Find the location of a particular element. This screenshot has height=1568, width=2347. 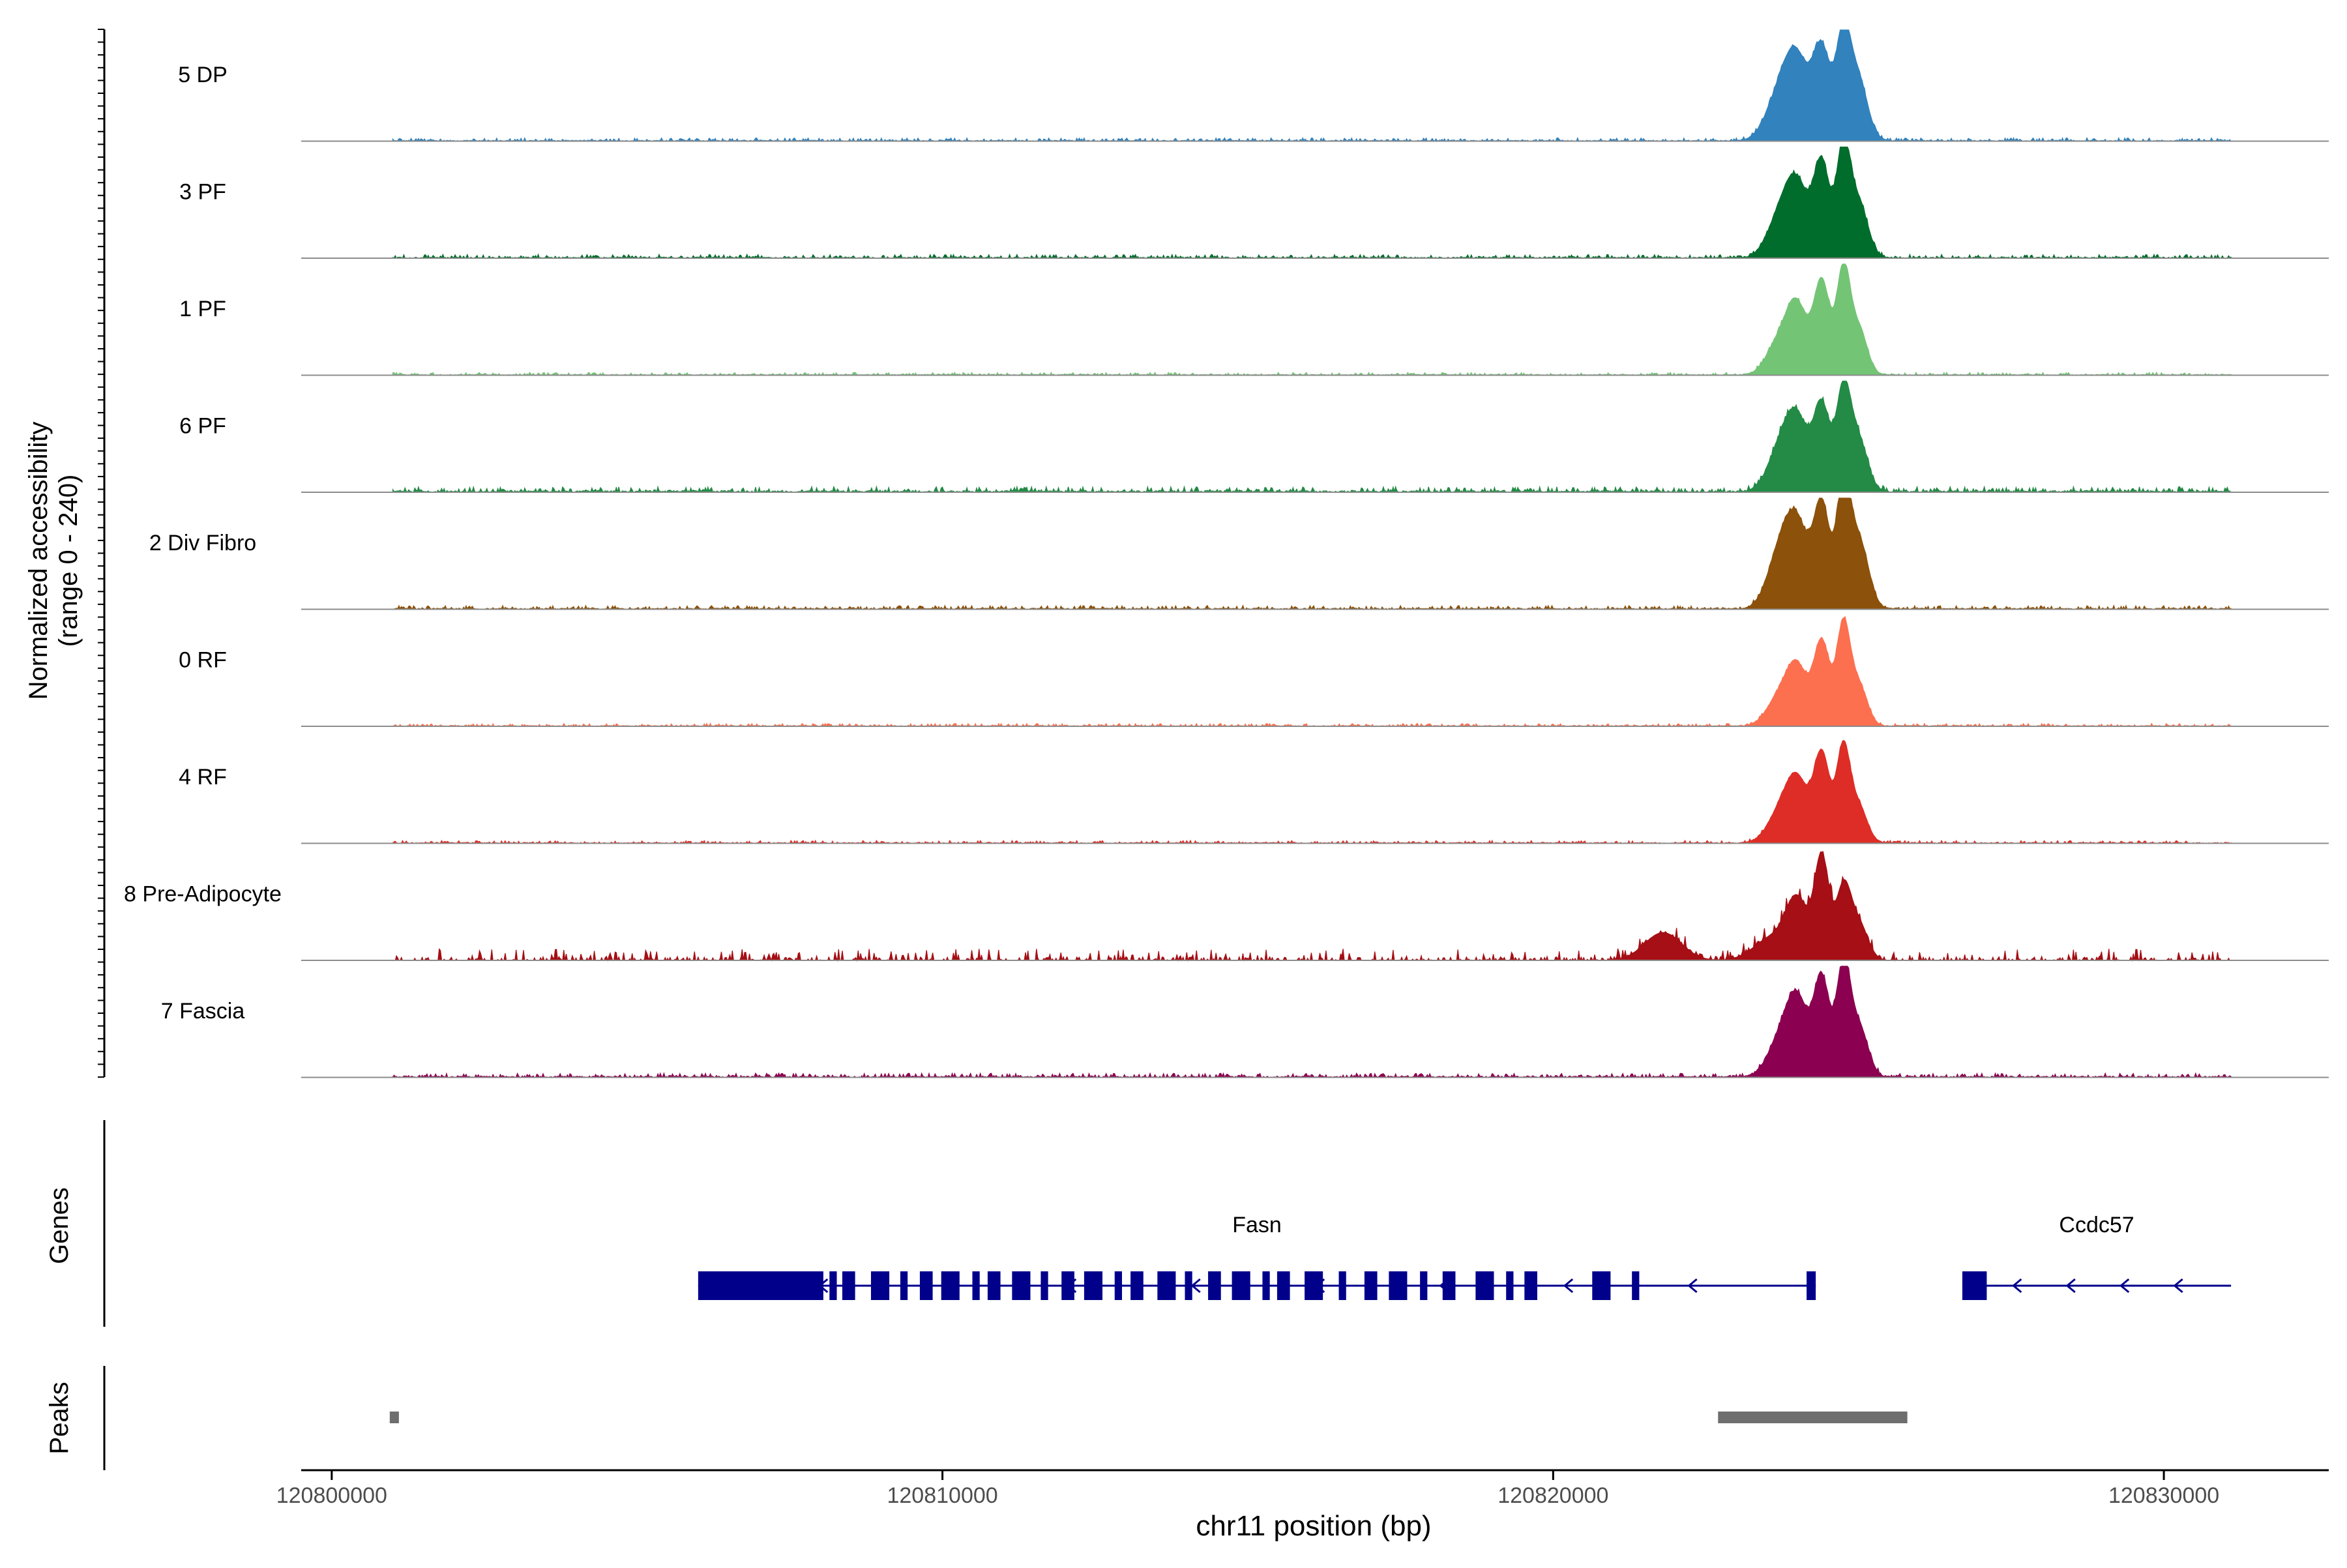

track-label: 7 Fascia is located at coordinates (203, 1012).